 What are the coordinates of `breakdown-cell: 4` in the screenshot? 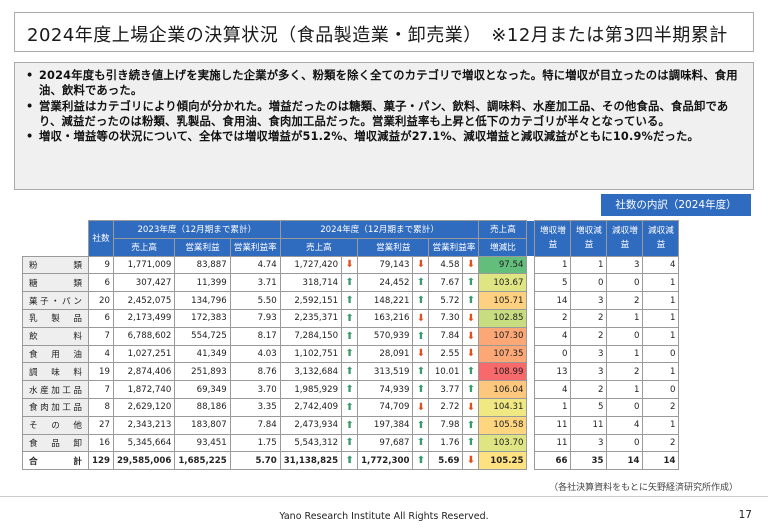 It's located at (553, 336).